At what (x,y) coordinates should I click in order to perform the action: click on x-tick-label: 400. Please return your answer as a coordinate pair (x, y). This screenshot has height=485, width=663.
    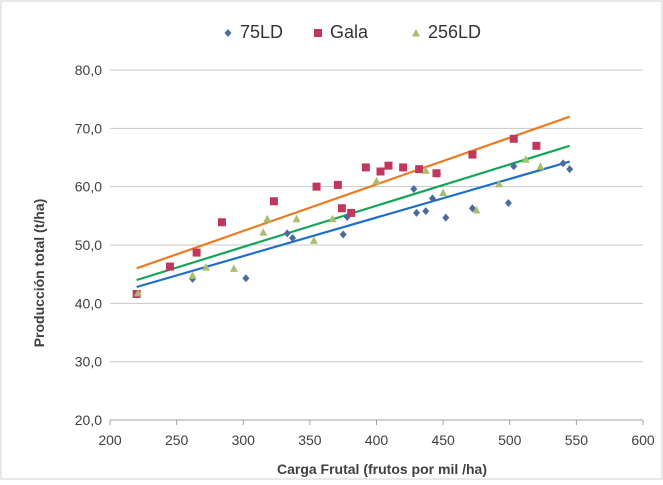
    Looking at the image, I should click on (377, 440).